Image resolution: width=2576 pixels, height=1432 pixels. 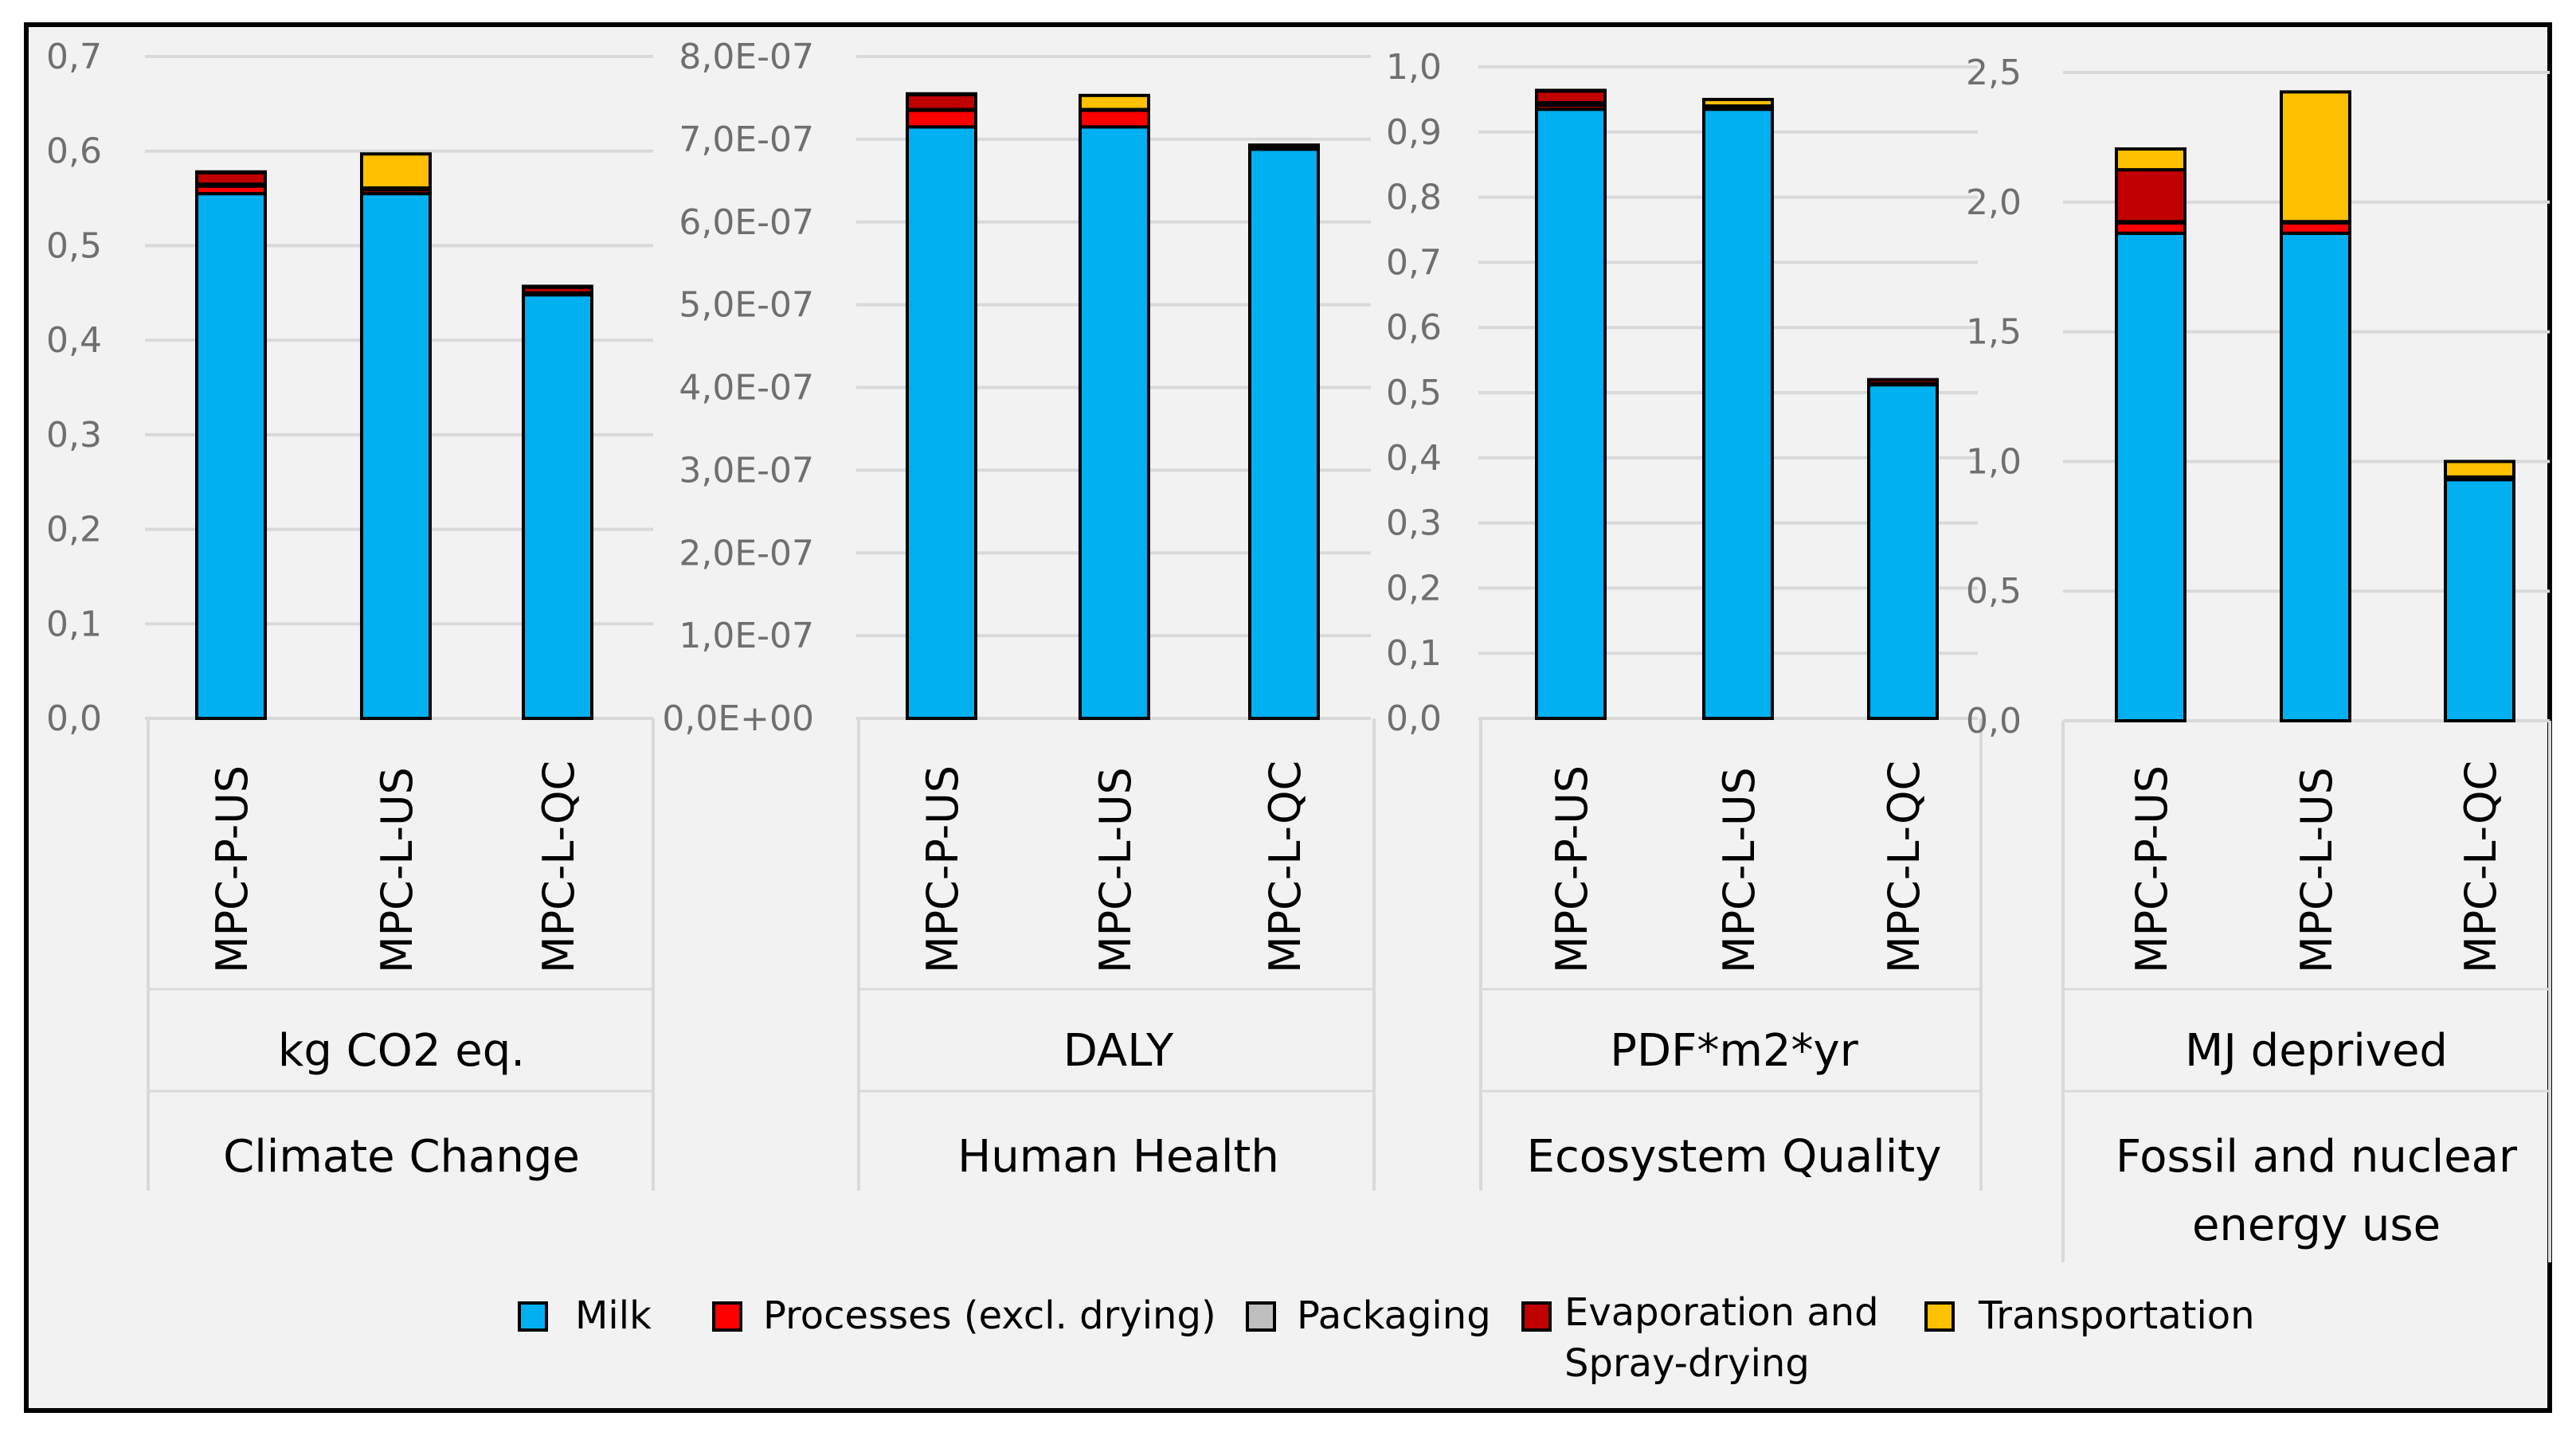 What do you see at coordinates (727, 1316) in the screenshot?
I see `legend-swatch-processes` at bounding box center [727, 1316].